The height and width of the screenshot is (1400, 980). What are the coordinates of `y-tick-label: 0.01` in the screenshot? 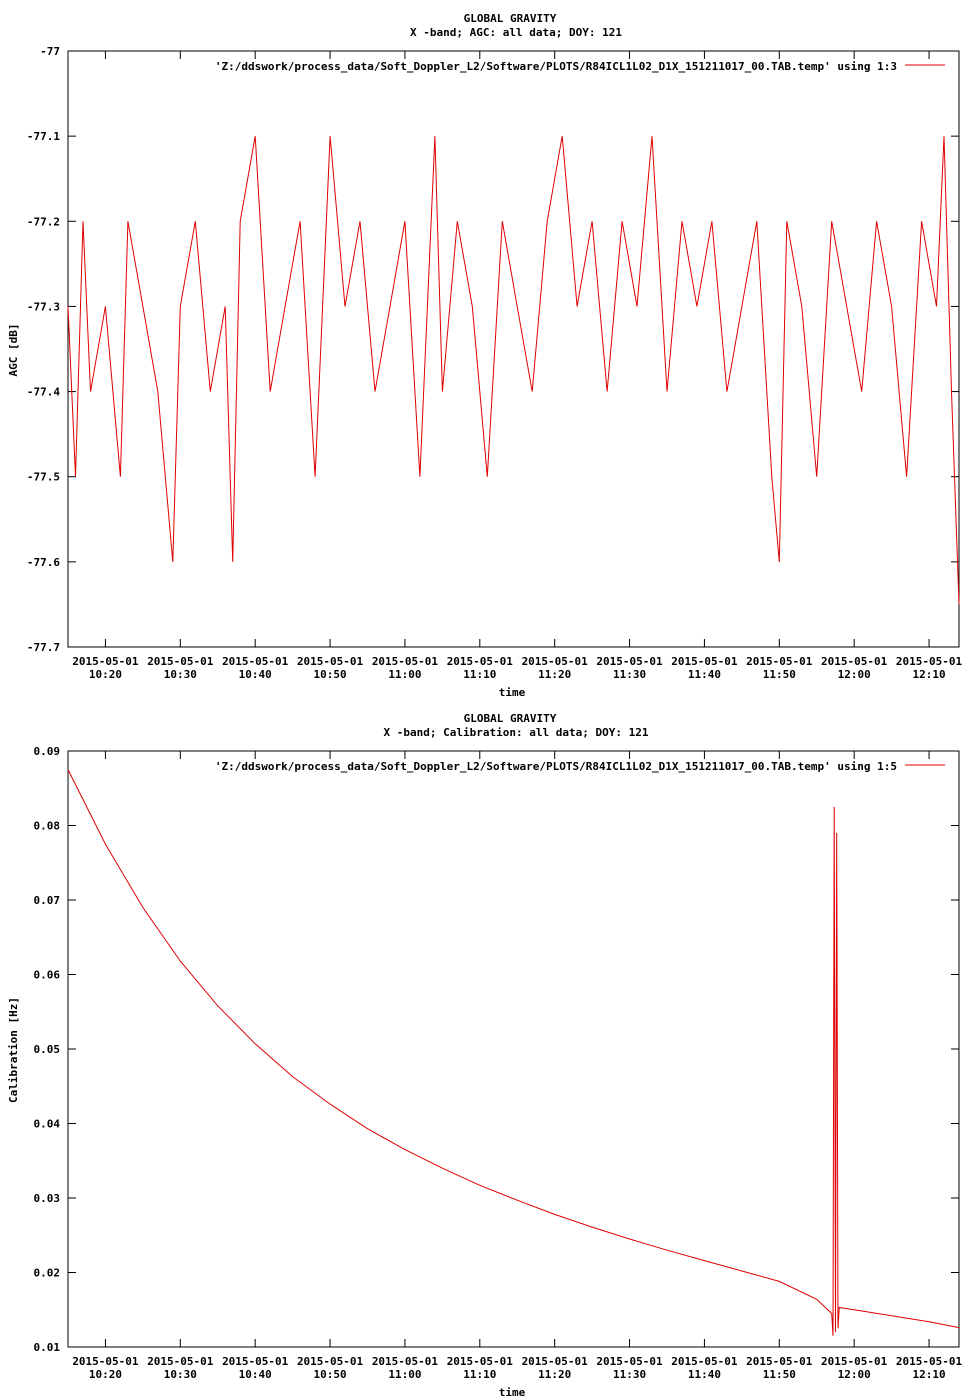 It's located at (47, 1347).